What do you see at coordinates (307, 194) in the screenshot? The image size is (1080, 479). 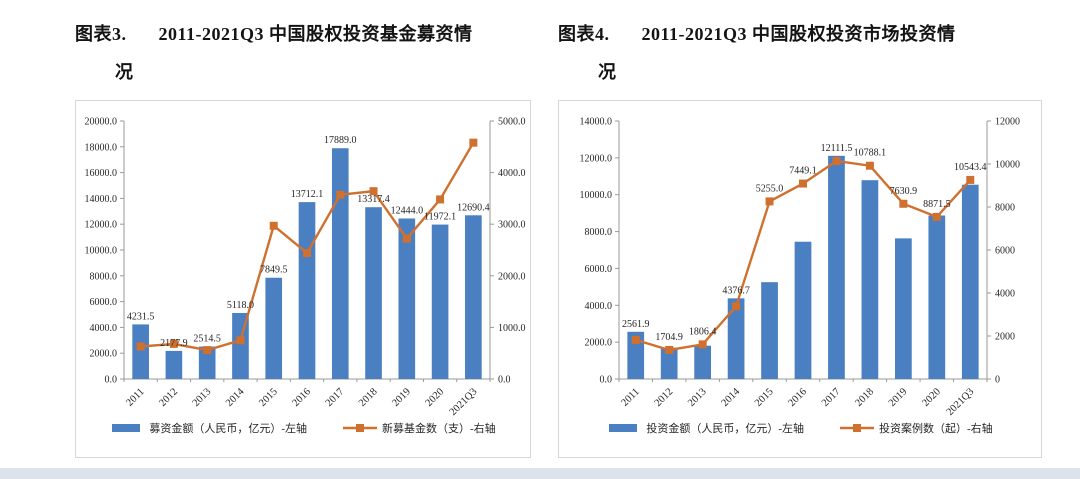 I see `svg-text: 13712.1` at bounding box center [307, 194].